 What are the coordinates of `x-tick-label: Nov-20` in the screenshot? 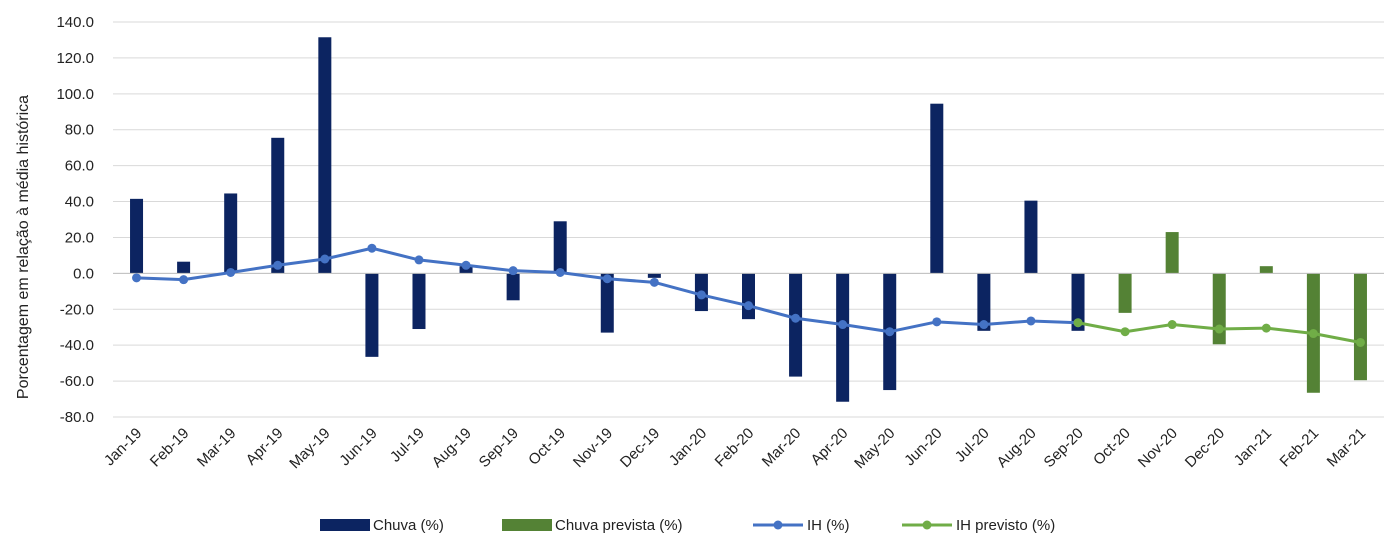 It's located at (1158, 448).